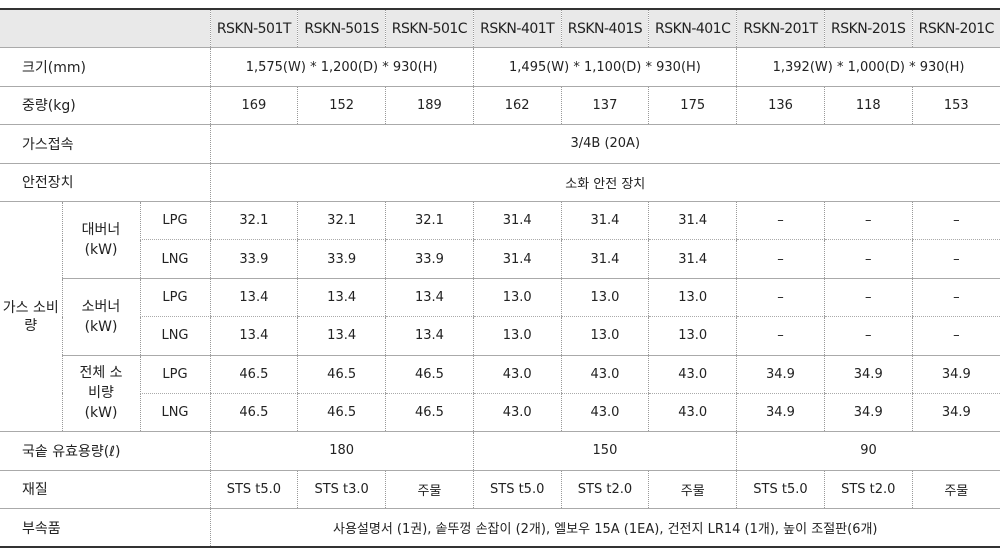  What do you see at coordinates (100, 317) in the screenshot?
I see `subgroup-label: 소버너 (kW)` at bounding box center [100, 317].